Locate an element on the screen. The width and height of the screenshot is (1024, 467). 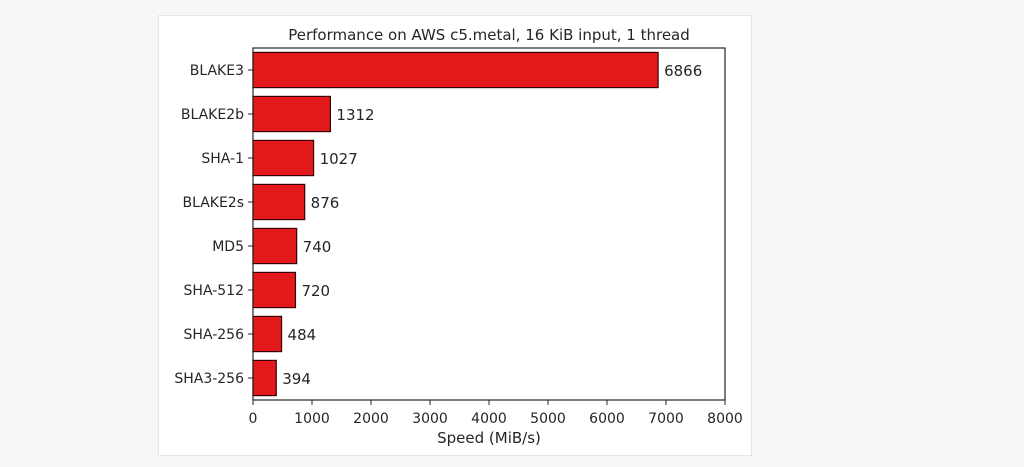
x-tick-label: 5000 is located at coordinates (548, 419).